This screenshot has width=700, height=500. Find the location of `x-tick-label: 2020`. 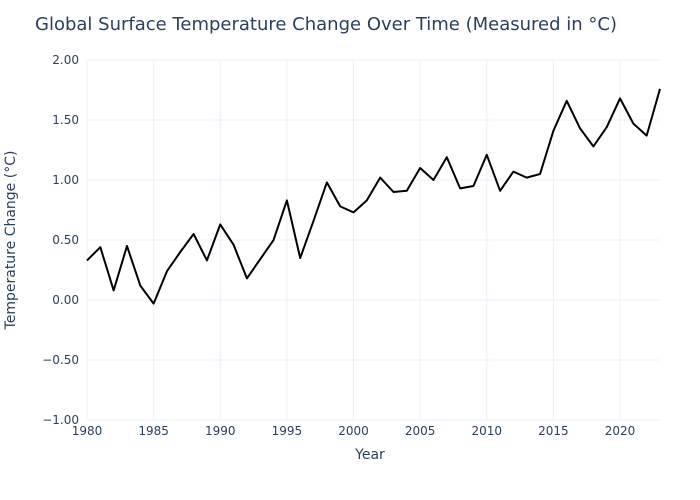

x-tick-label: 2020 is located at coordinates (620, 431).